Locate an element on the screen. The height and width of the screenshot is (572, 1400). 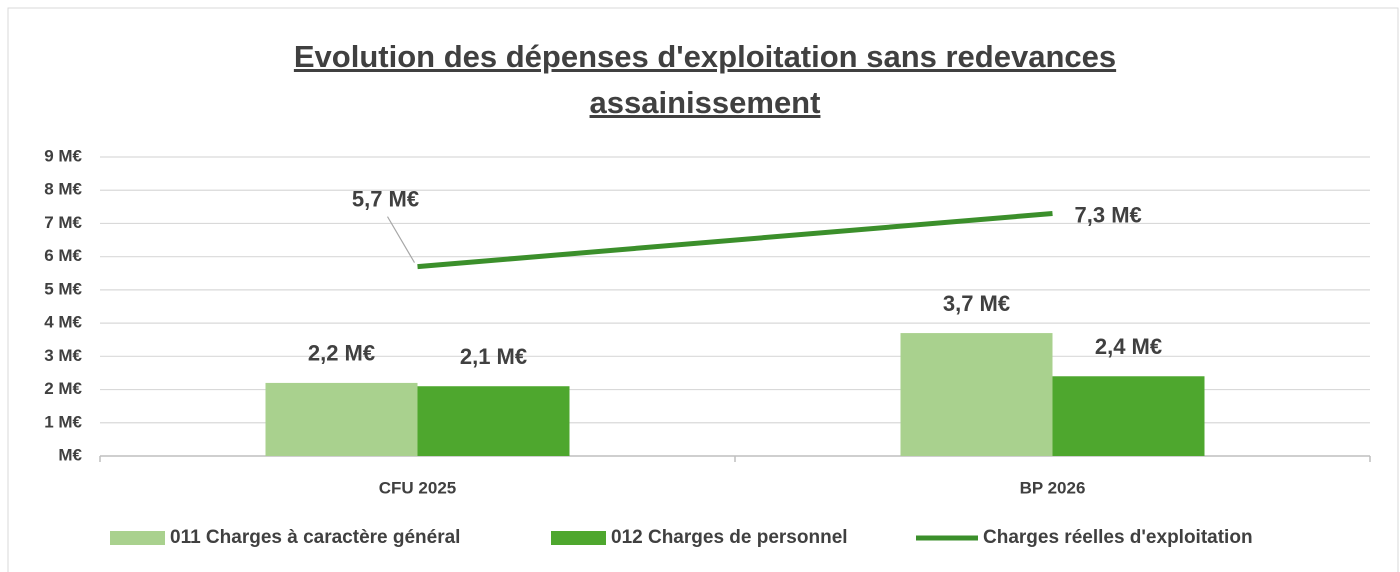
y-tick-label: 6 M€ is located at coordinates (63, 255).